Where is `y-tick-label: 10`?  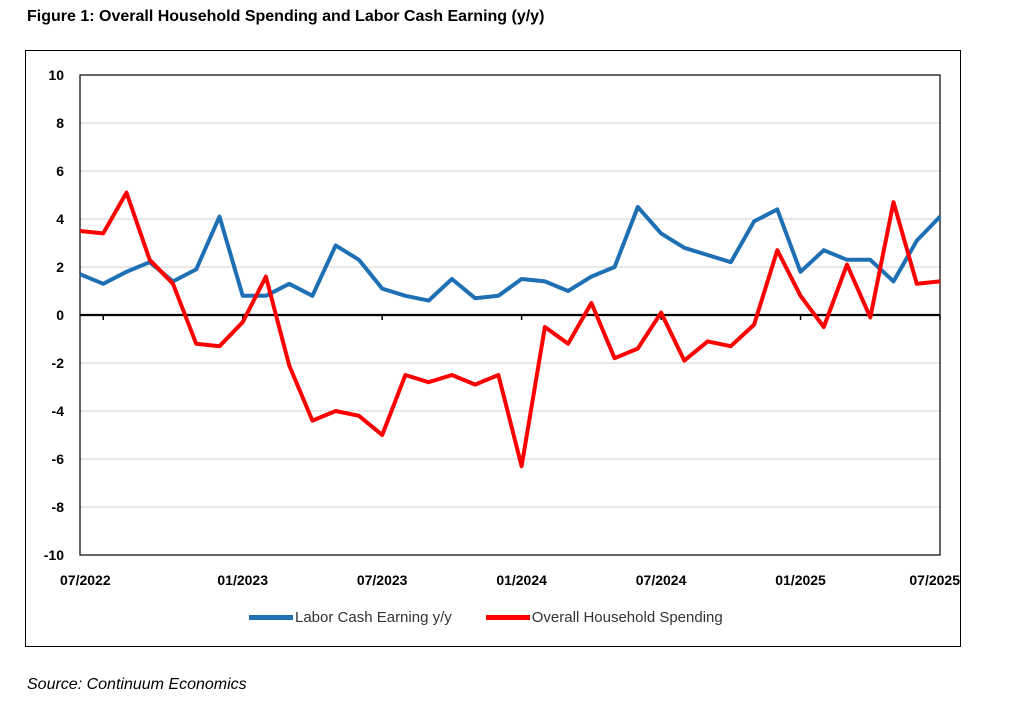
y-tick-label: 10 is located at coordinates (56, 75).